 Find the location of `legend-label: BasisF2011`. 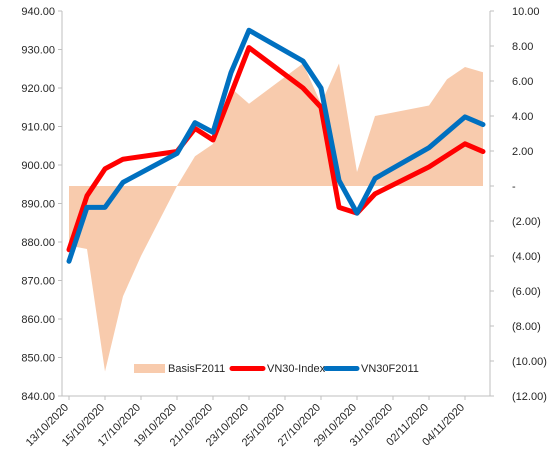

legend-label: BasisF2011 is located at coordinates (196, 369).